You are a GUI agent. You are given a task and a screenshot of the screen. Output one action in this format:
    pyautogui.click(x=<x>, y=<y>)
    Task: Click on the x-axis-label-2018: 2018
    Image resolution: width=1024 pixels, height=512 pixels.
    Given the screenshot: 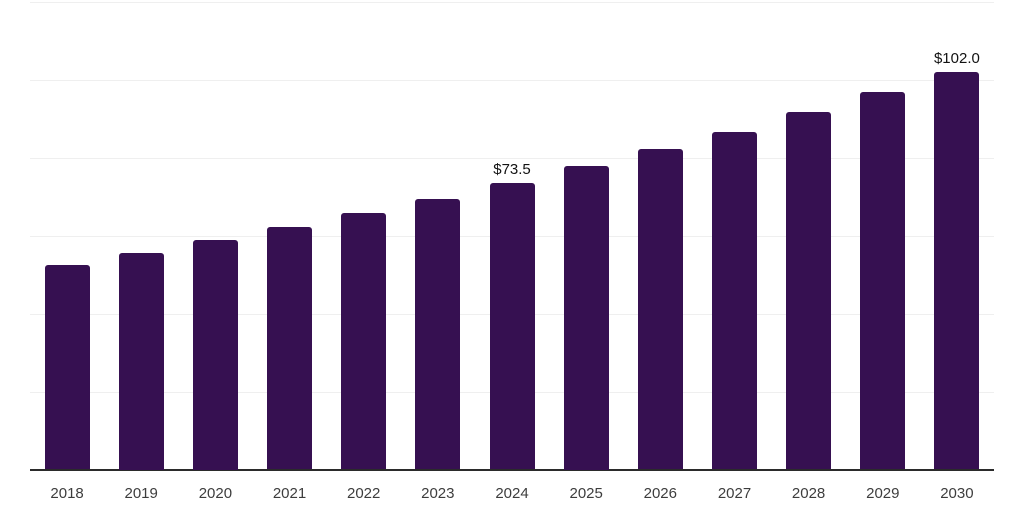 What is the action you would take?
    pyautogui.click(x=67, y=493)
    